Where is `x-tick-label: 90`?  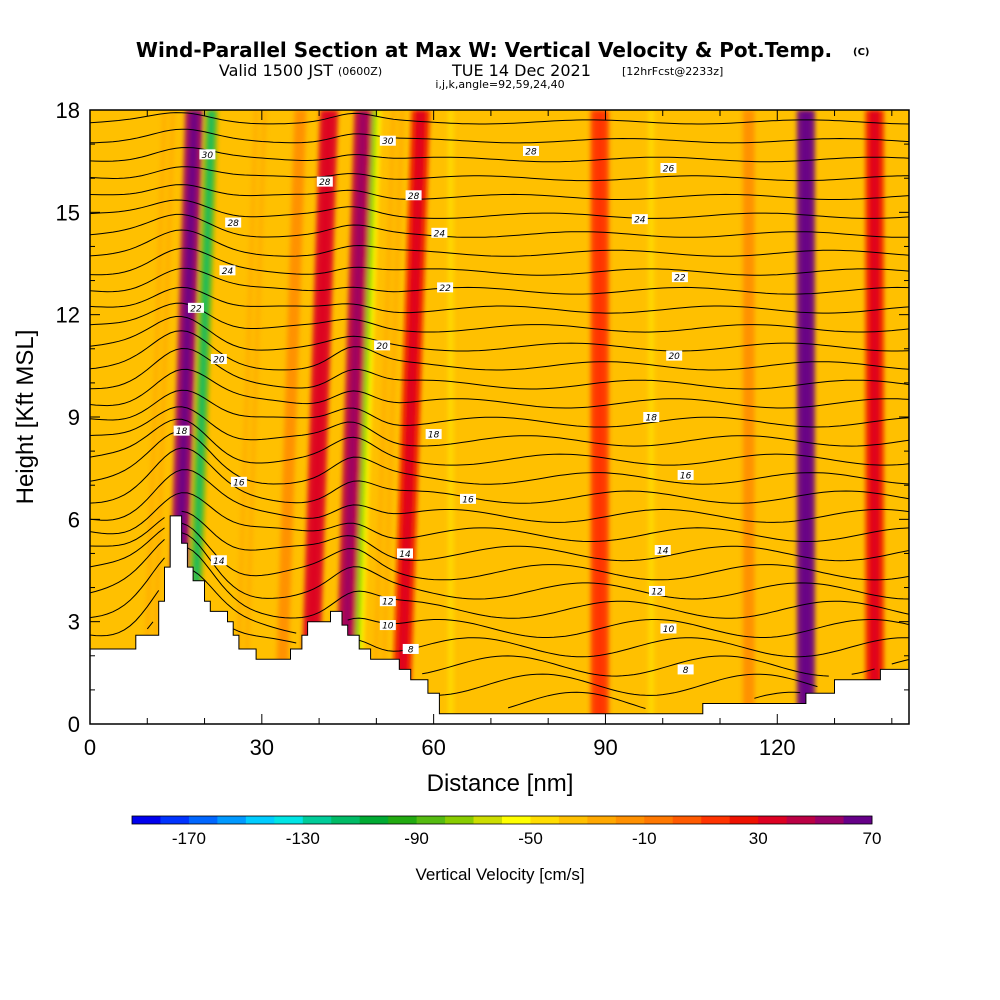 x-tick-label: 90 is located at coordinates (605, 747).